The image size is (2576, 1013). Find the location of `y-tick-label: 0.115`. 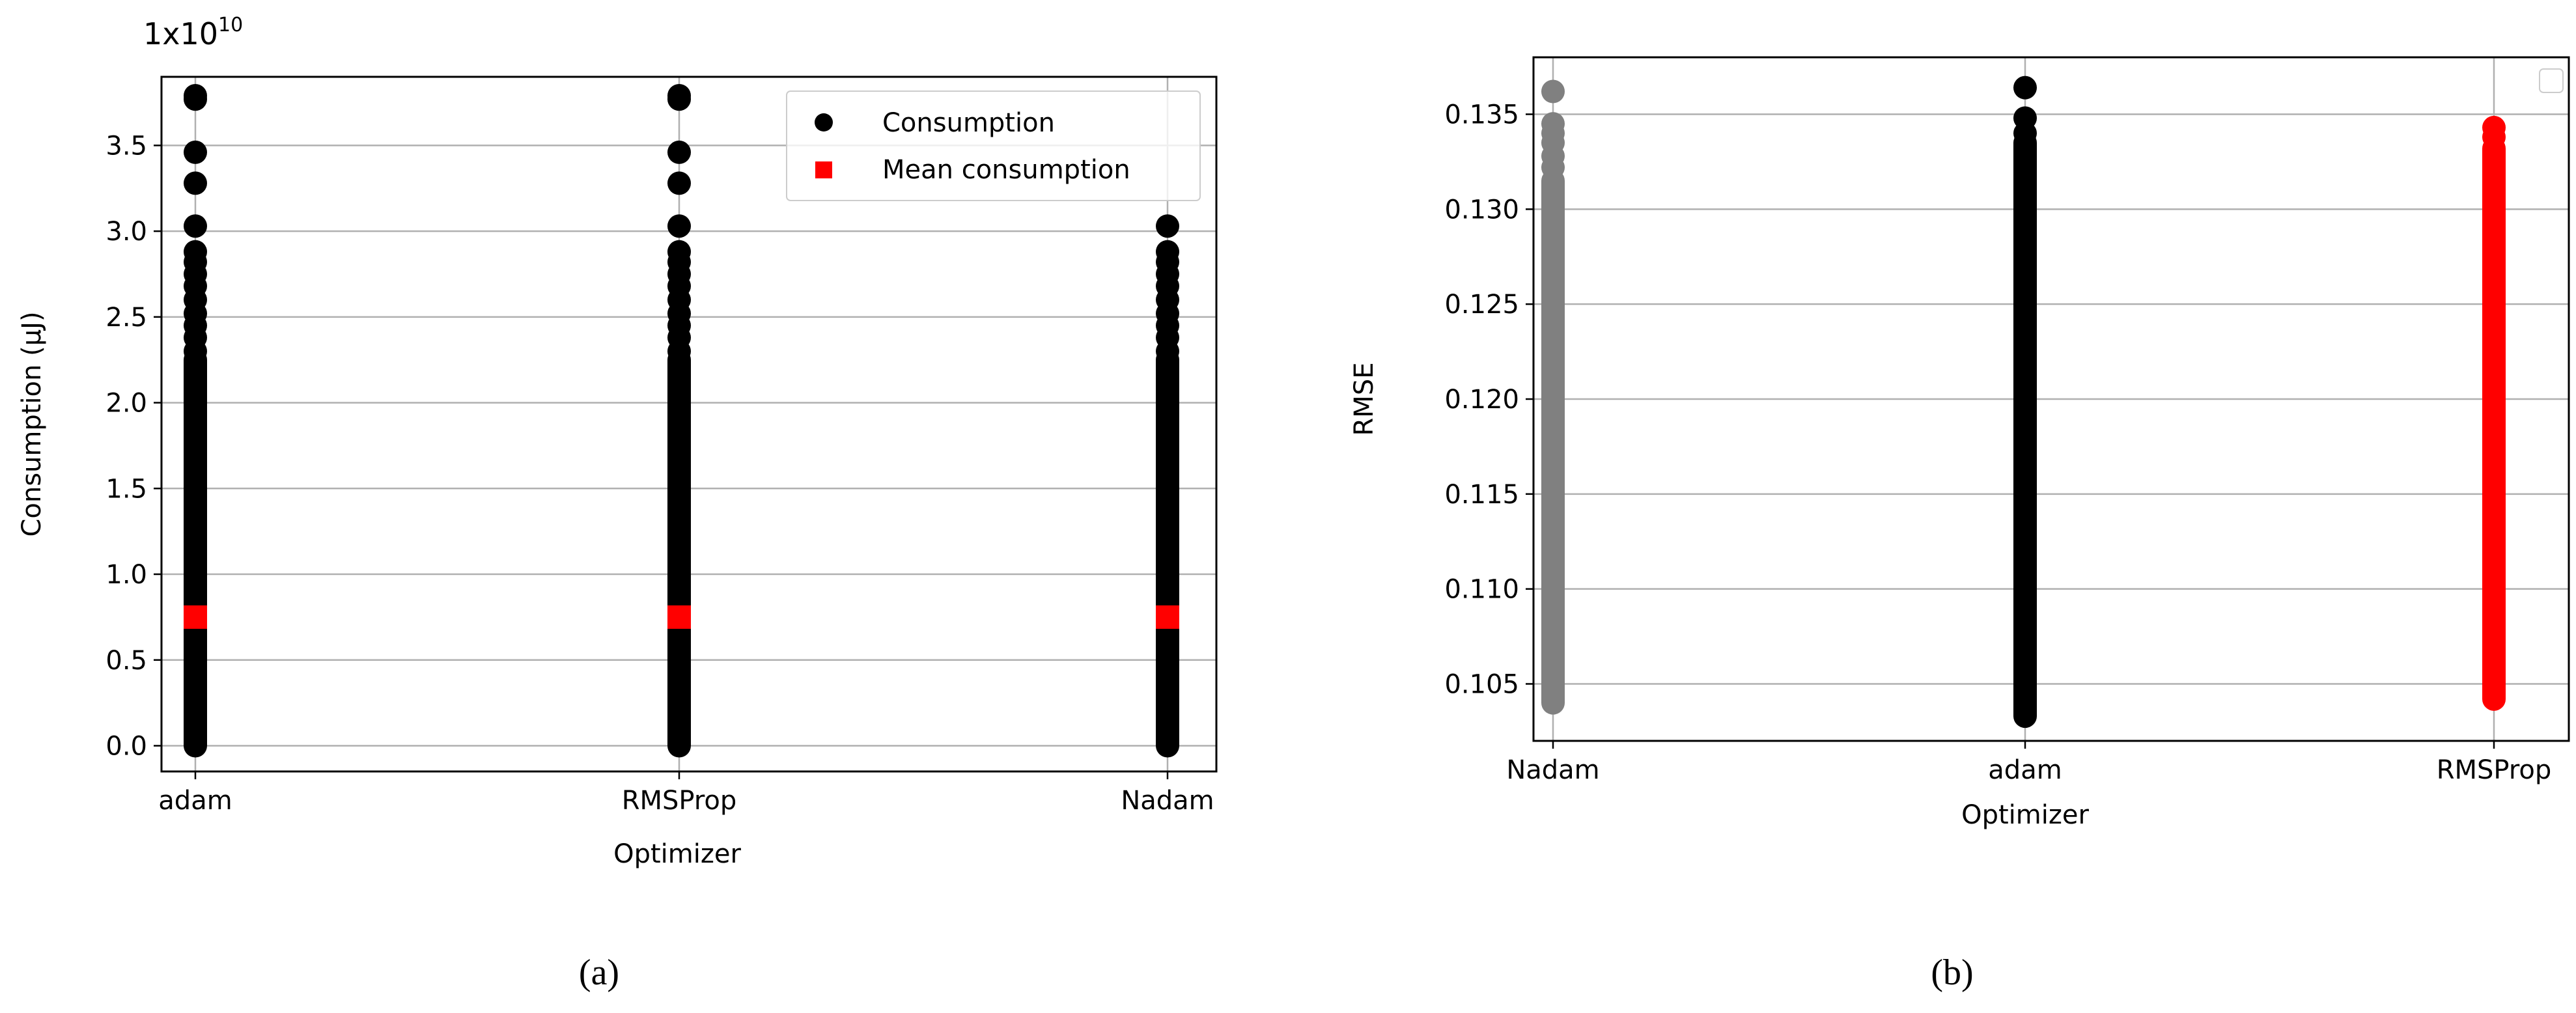

y-tick-label: 0.115 is located at coordinates (1481, 495).